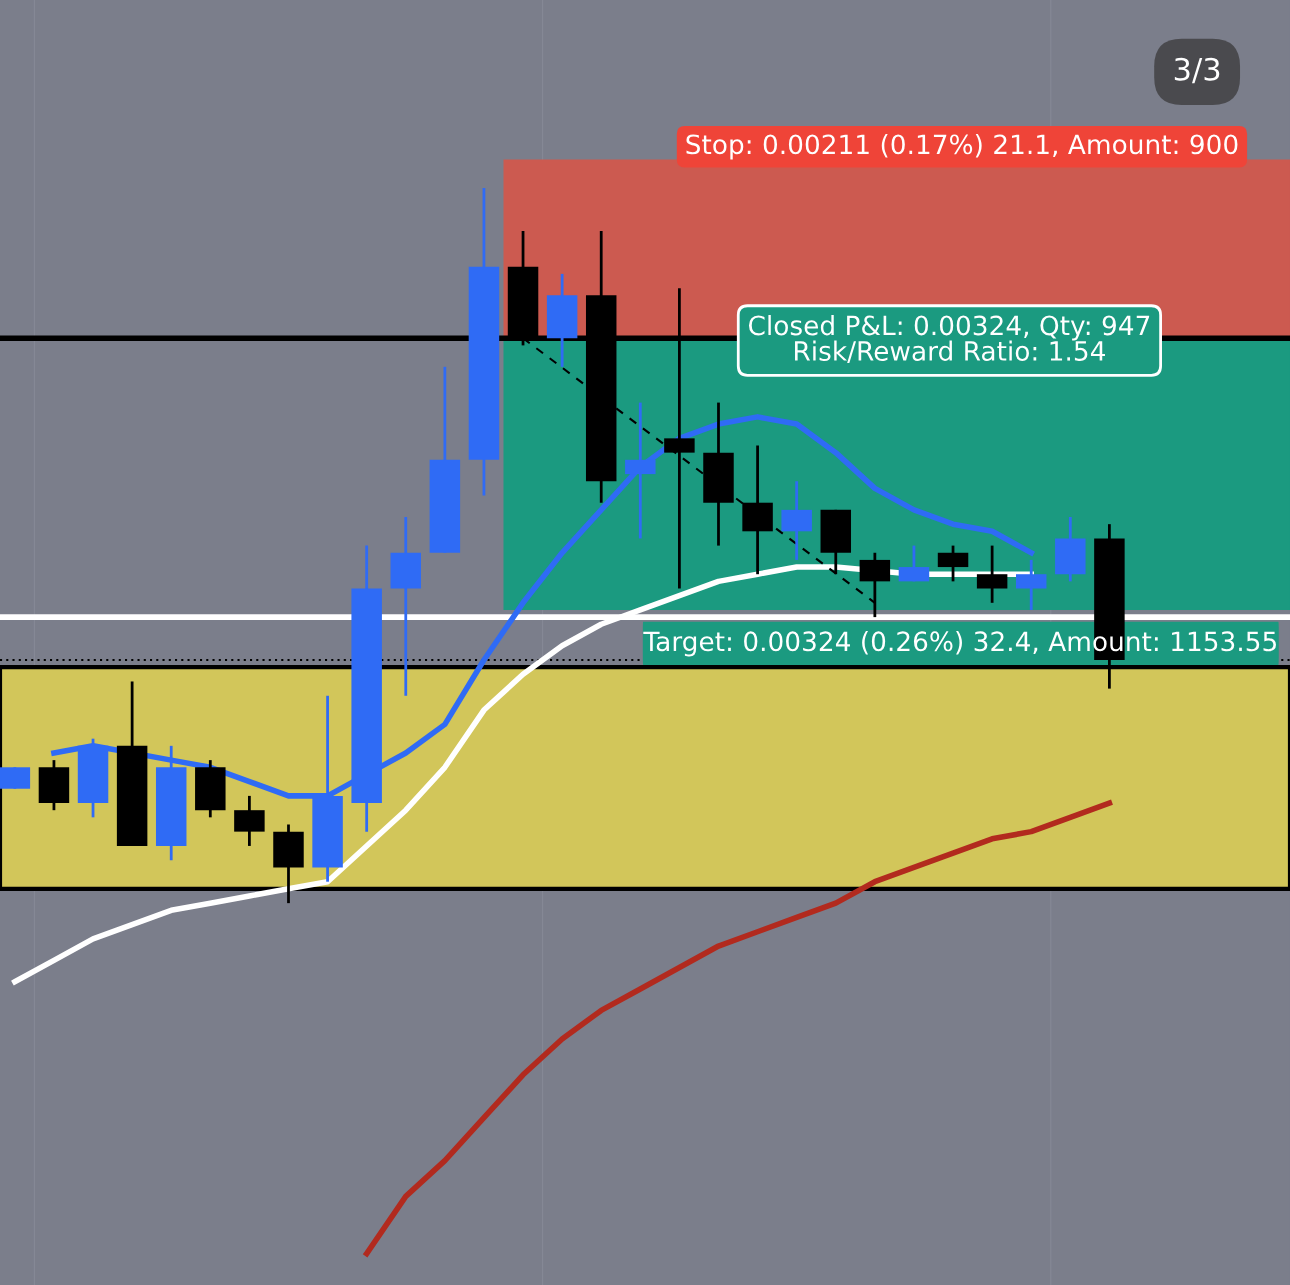 The width and height of the screenshot is (1290, 1285). I want to click on annotation: Closed P&L: 0.00324, Qty: 947 Risk/Reward Ratio: 1.54, so click(949, 339).